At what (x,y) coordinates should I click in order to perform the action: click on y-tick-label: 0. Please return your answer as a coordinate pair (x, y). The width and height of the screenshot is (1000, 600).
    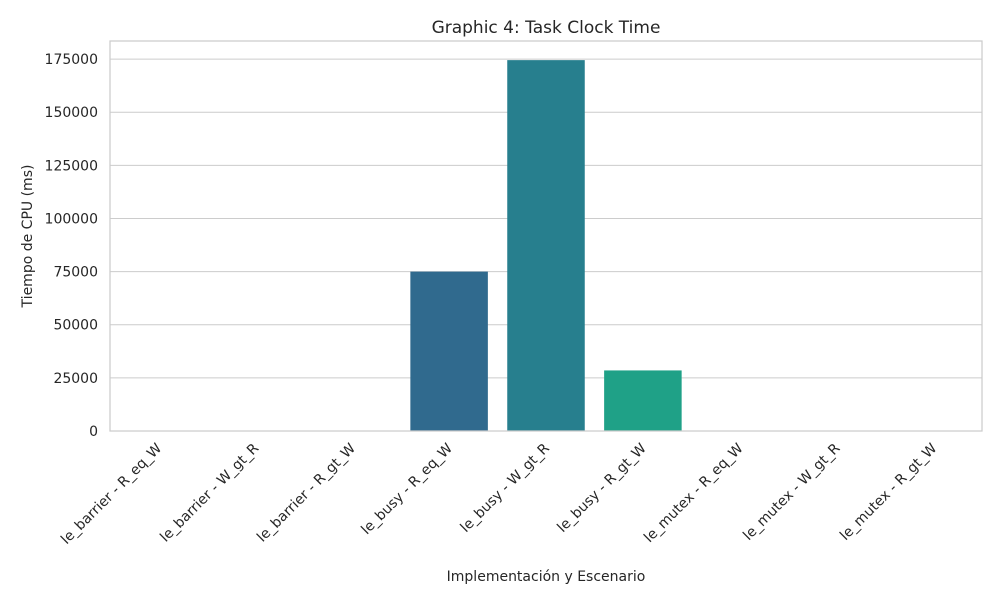
    Looking at the image, I should click on (93, 432).